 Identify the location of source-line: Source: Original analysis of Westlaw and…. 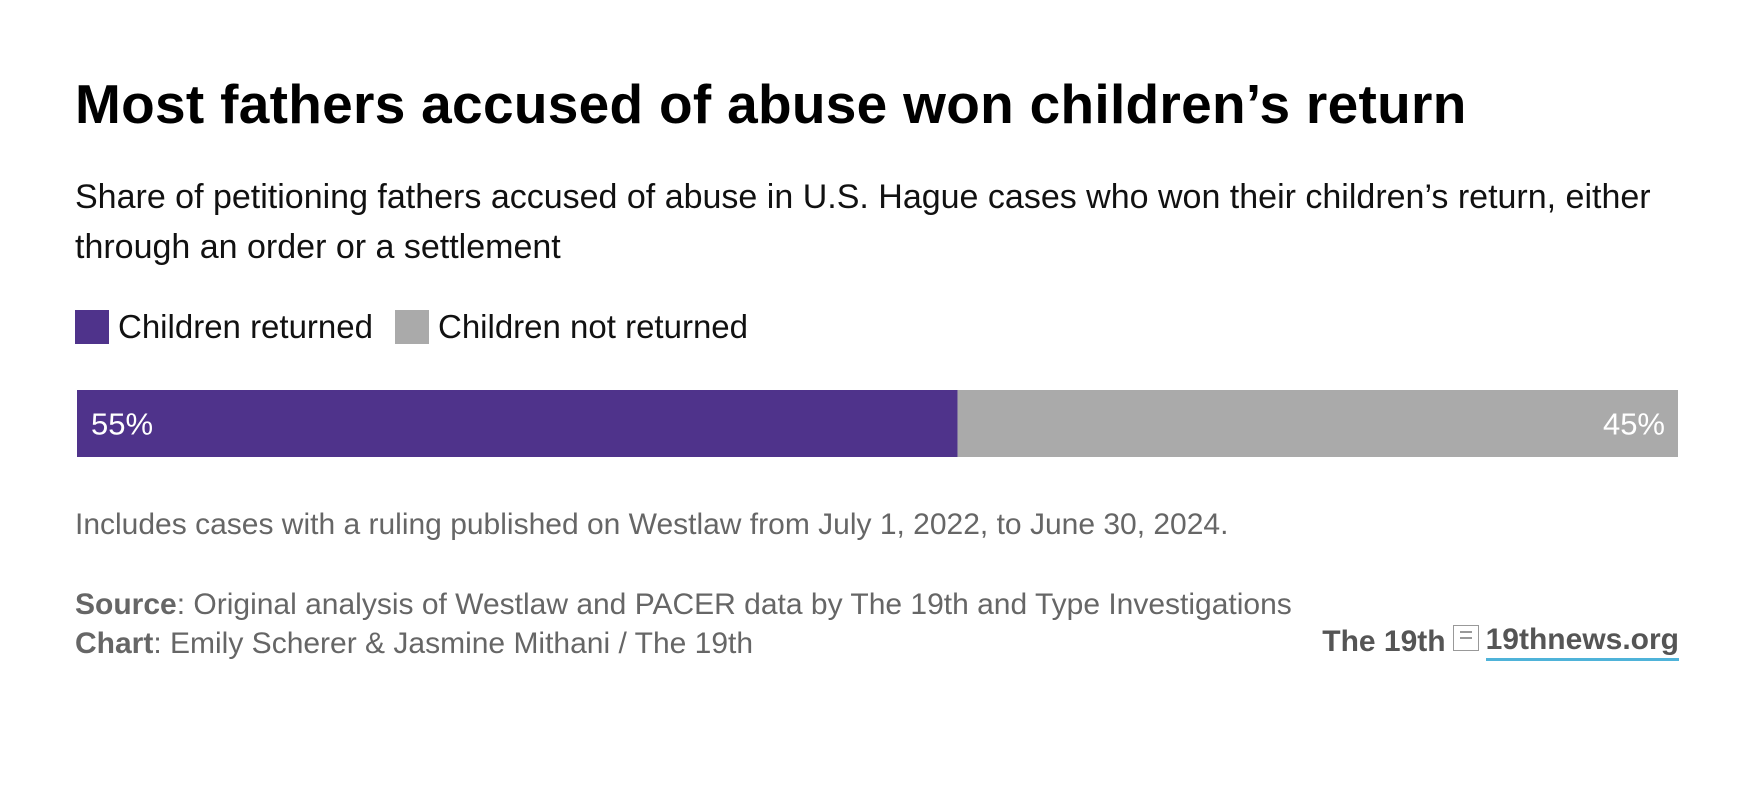
(683, 604).